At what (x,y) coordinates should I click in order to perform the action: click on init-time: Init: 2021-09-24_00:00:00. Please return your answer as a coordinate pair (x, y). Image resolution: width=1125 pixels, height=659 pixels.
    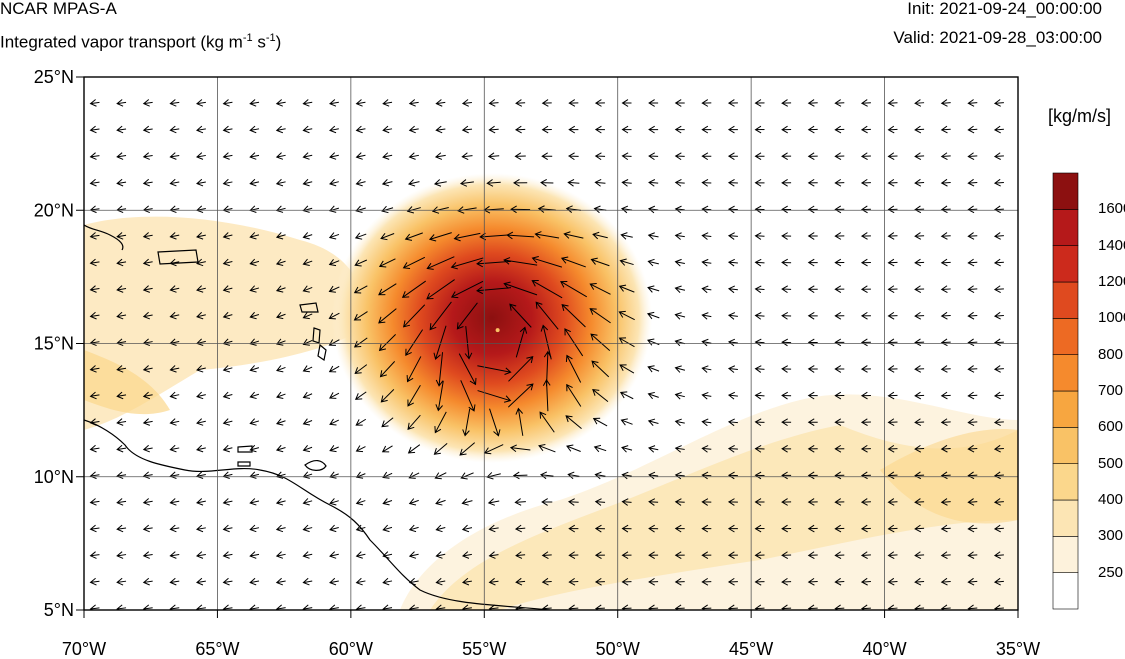
    Looking at the image, I should click on (1004, 9).